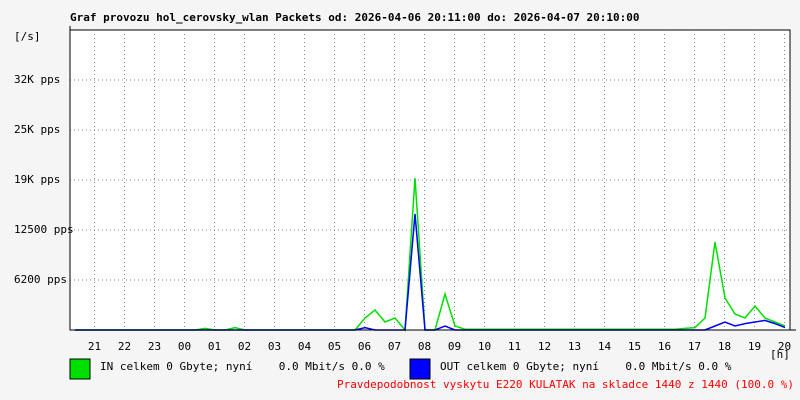 The width and height of the screenshot is (800, 400). I want to click on x-tick-label: 10, so click(484, 346).